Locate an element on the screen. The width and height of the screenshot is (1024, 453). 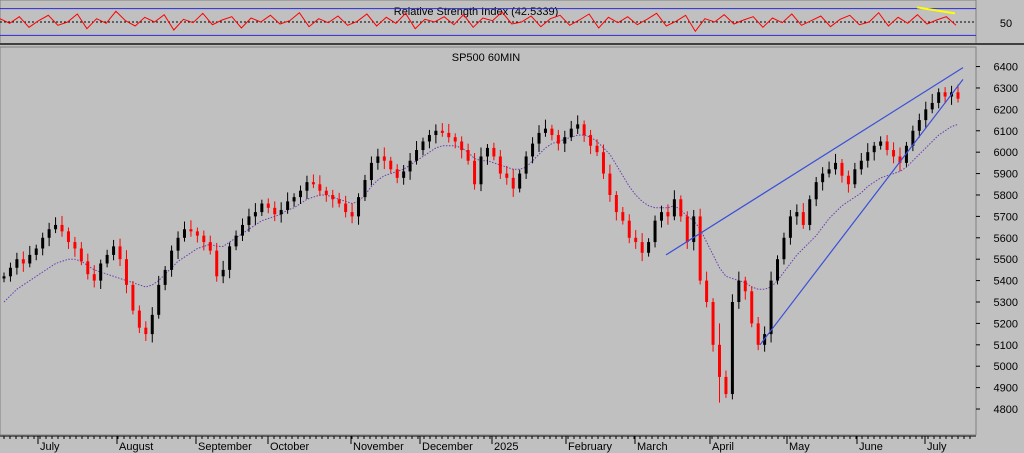
y-tick-label: 5500 is located at coordinates (1006, 260).